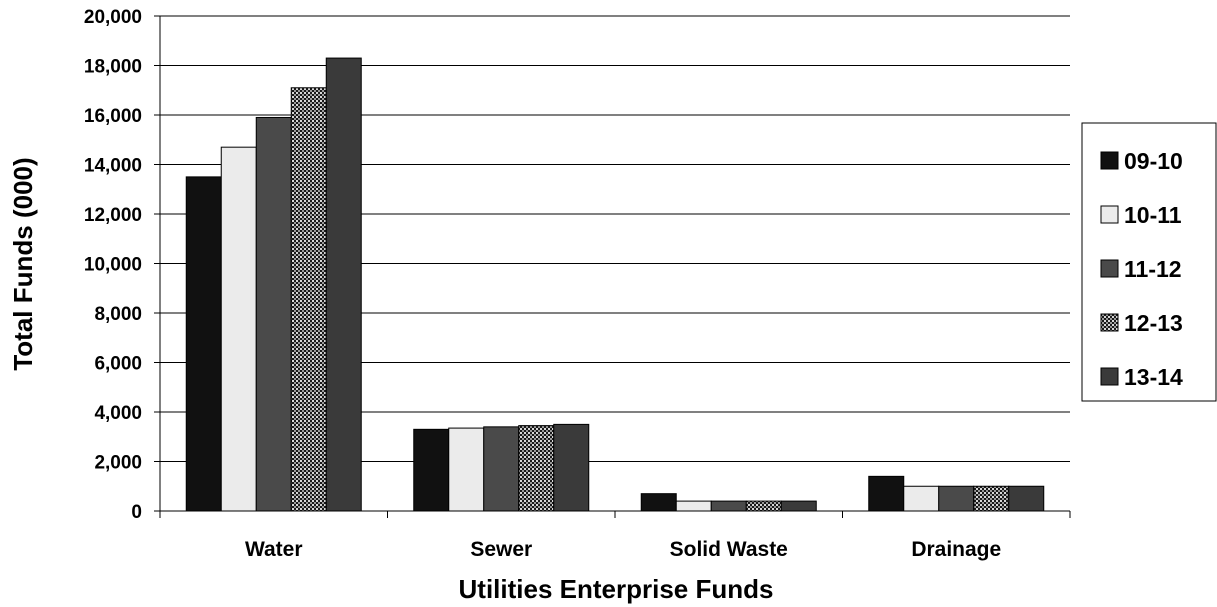 The width and height of the screenshot is (1217, 607). Describe the element at coordinates (1153, 323) in the screenshot. I see `legend-label: 12-13` at that location.